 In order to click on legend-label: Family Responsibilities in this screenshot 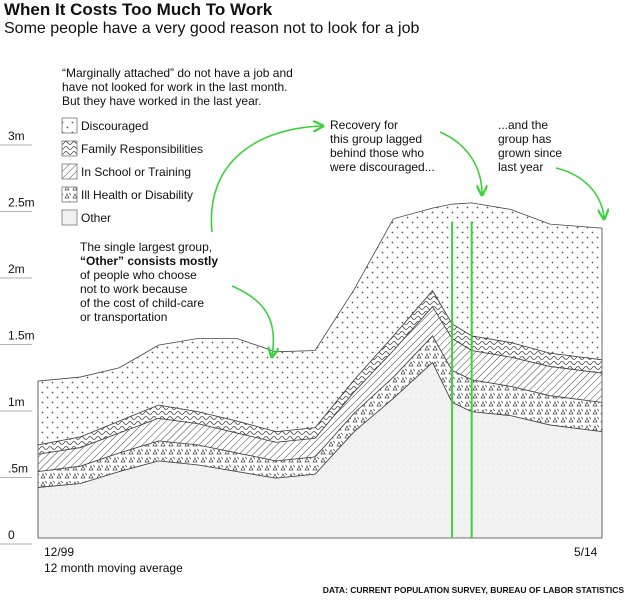, I will do `click(142, 149)`.